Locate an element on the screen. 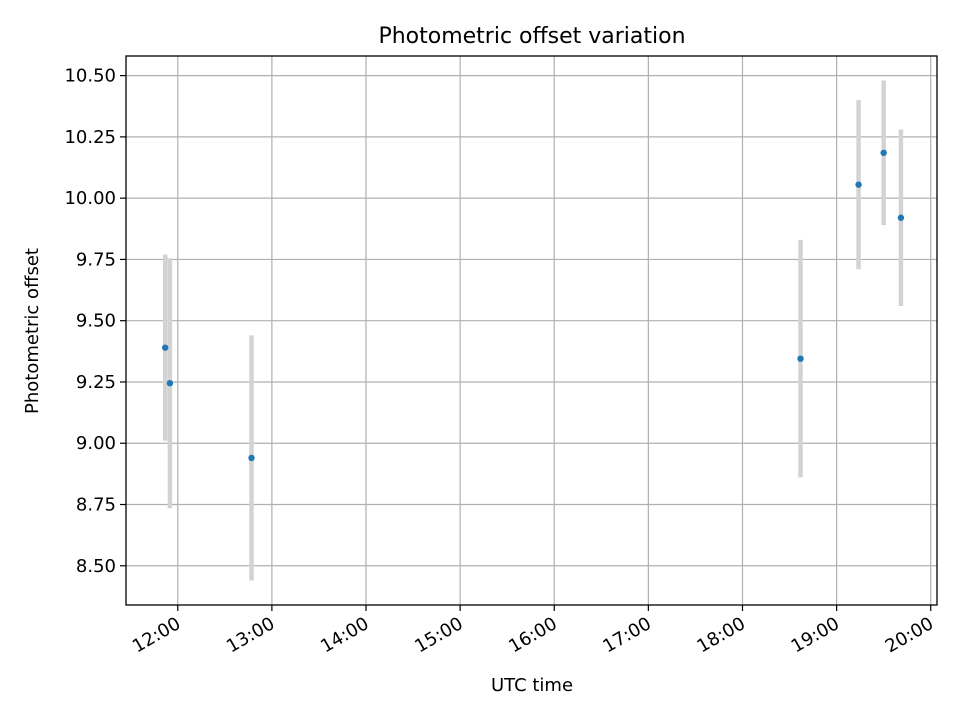  y-tick-label: 10.50 is located at coordinates (90, 76).